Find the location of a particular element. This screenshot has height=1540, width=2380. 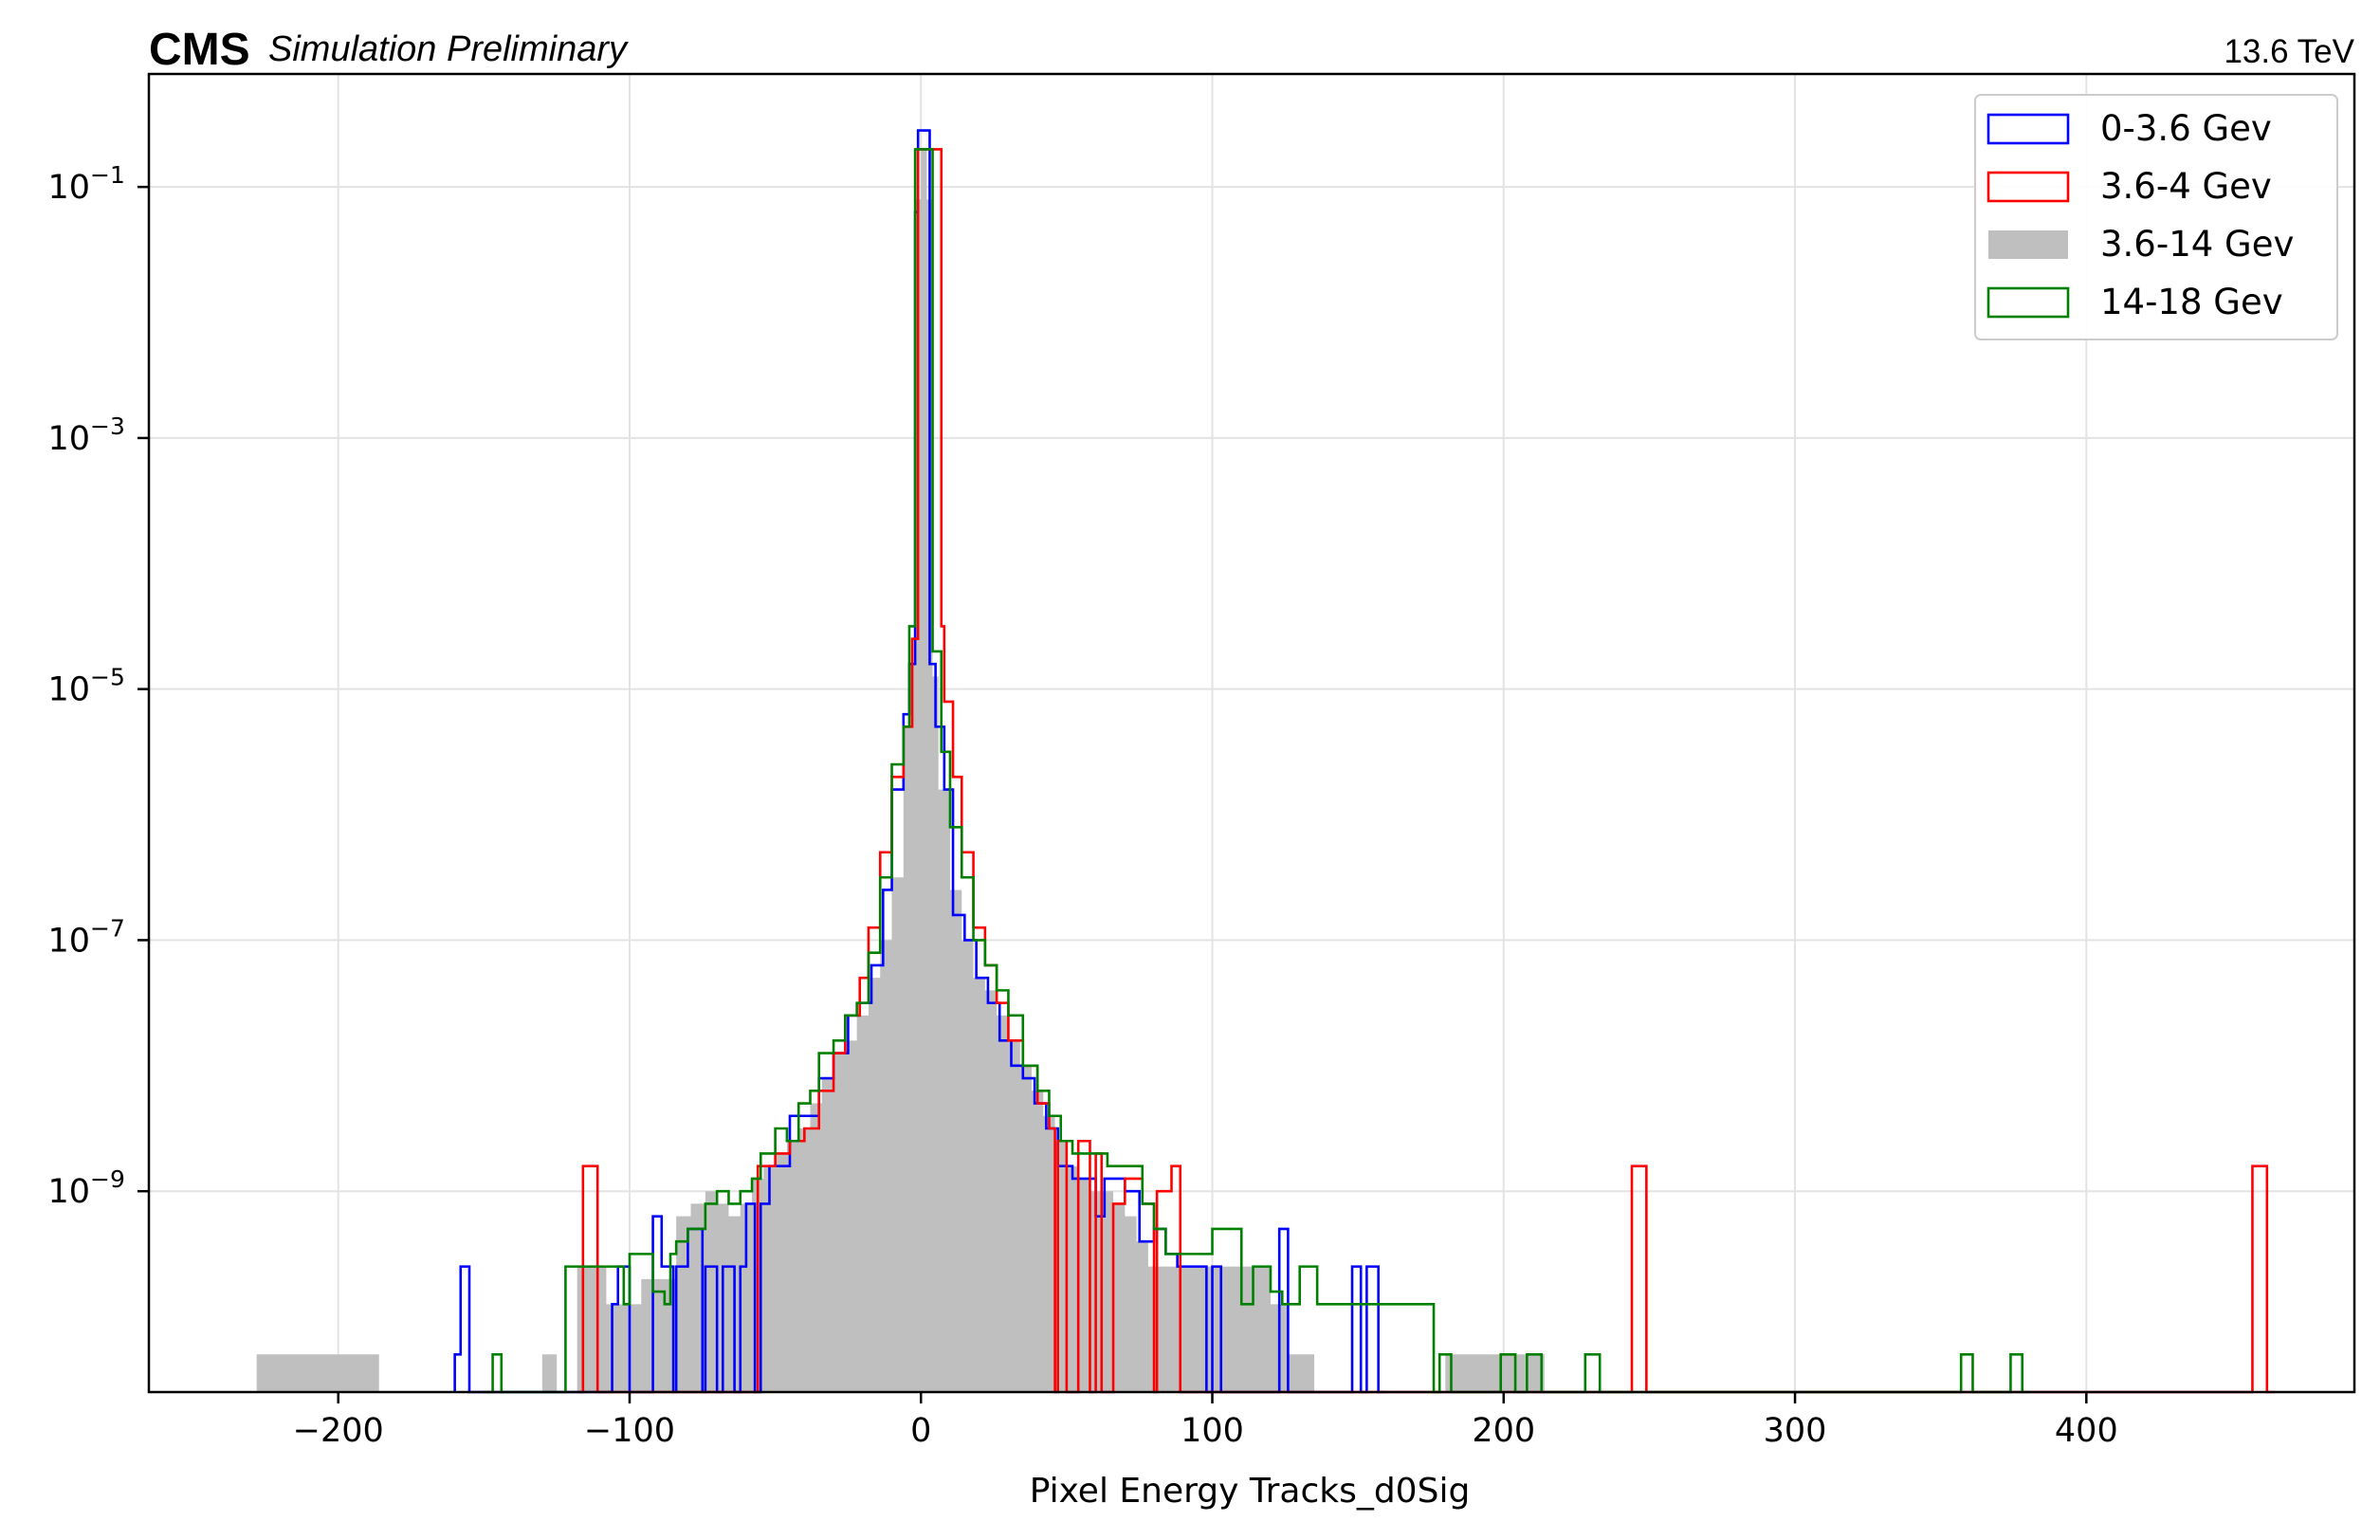

legend-label: 0-3.6 Gev is located at coordinates (2186, 128).